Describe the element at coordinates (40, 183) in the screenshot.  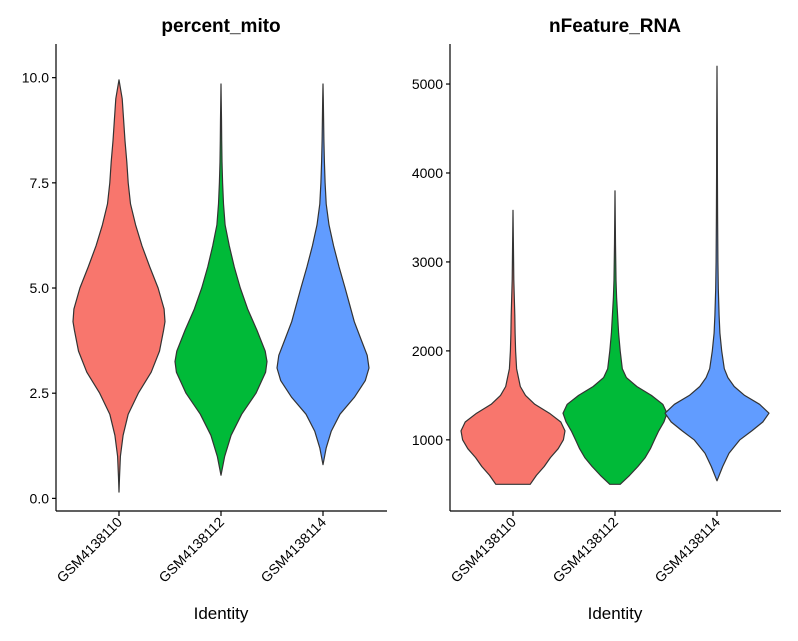
I see `y-tick-label: 7.5` at that location.